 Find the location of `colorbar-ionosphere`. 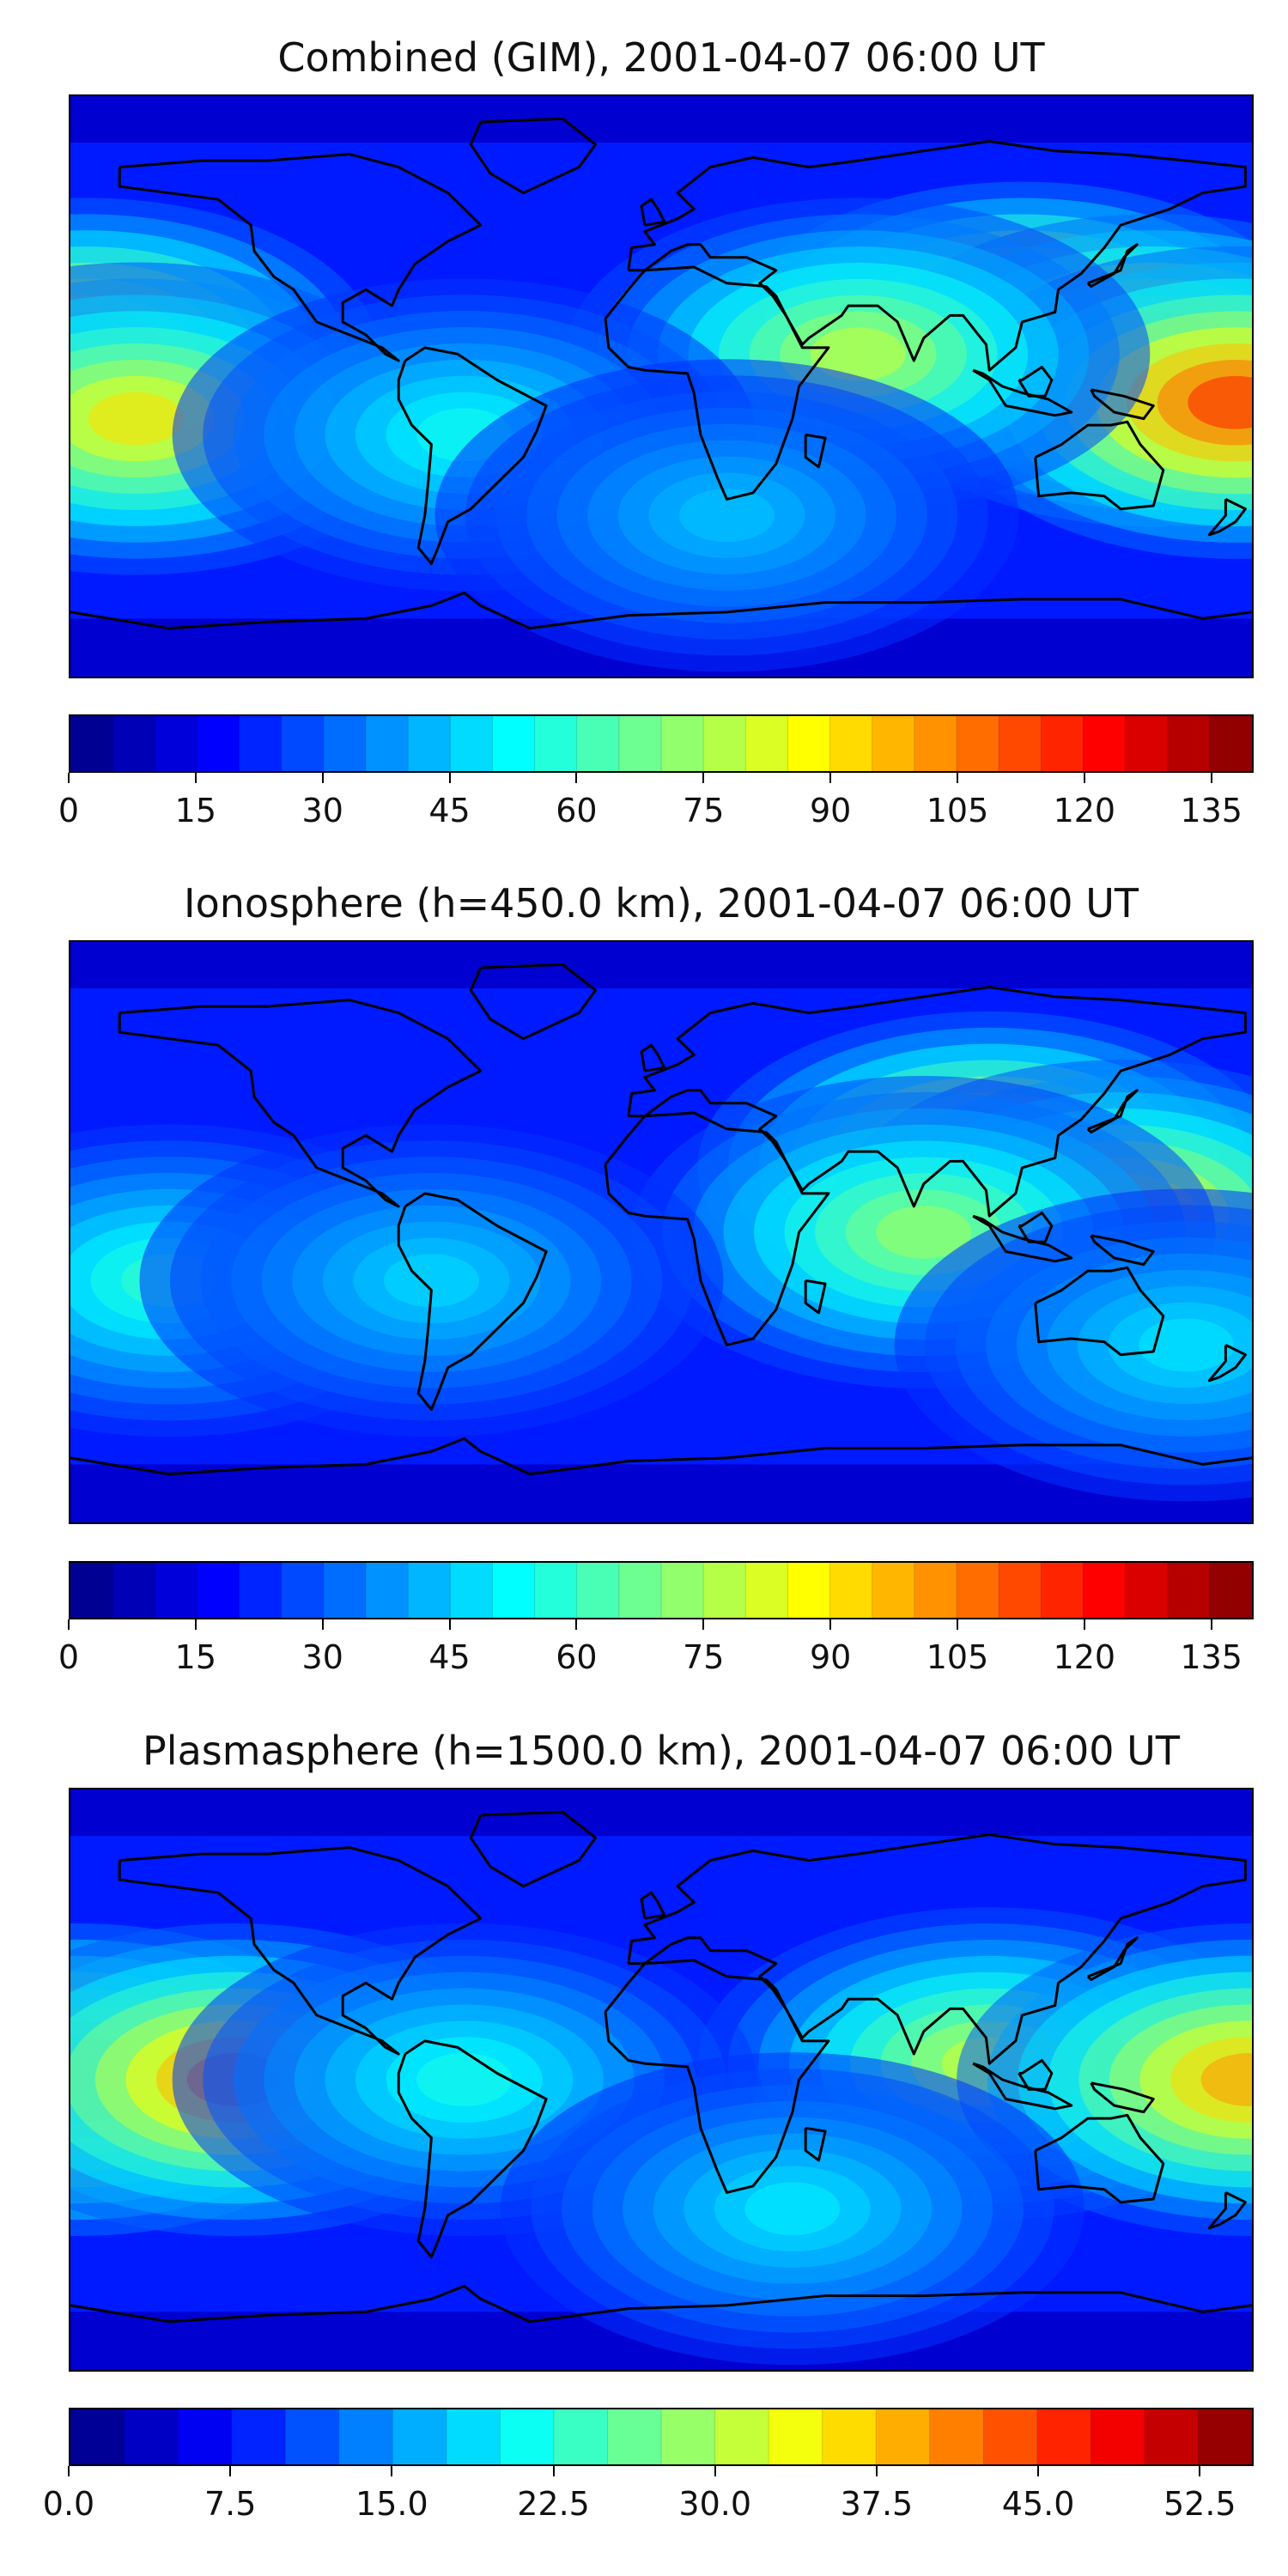

colorbar-ionosphere is located at coordinates (662, 1590).